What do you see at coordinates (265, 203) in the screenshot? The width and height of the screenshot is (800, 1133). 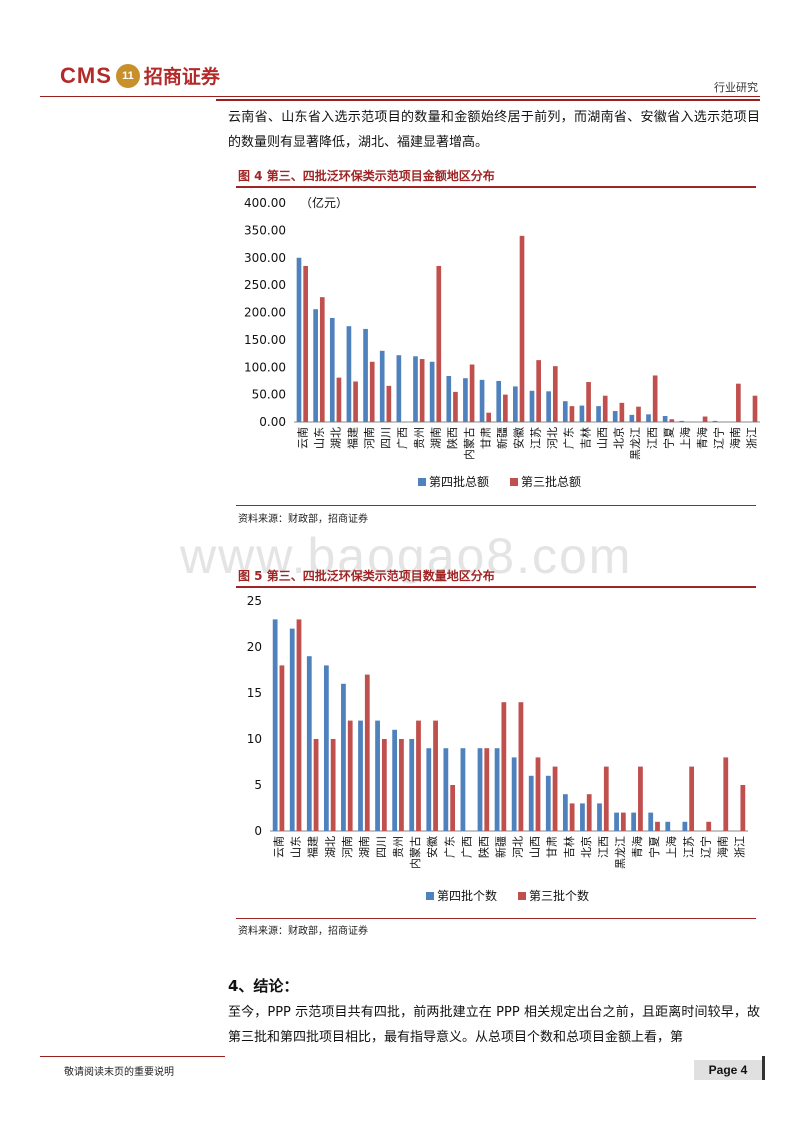 I see `chart1-ytick-label: 400.00` at bounding box center [265, 203].